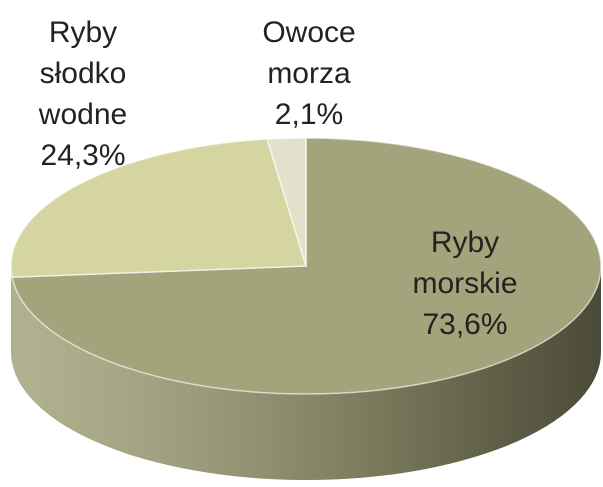  Describe the element at coordinates (12, 315) in the screenshot. I see `pie-side-shade` at that location.